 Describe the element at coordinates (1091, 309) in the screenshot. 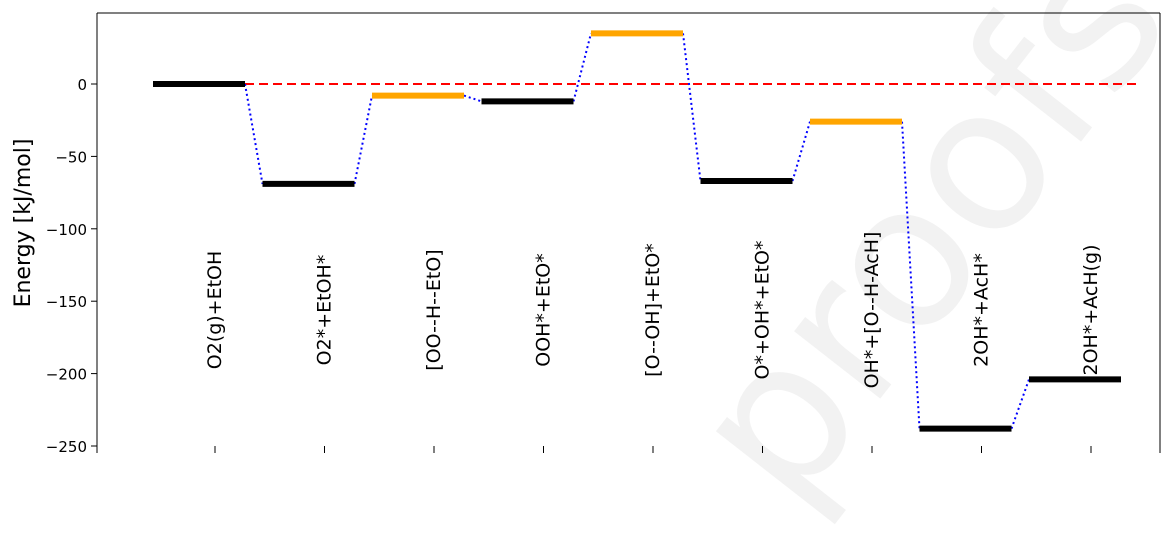

I see `state-label-9: 2OH*+AcH(g)` at that location.